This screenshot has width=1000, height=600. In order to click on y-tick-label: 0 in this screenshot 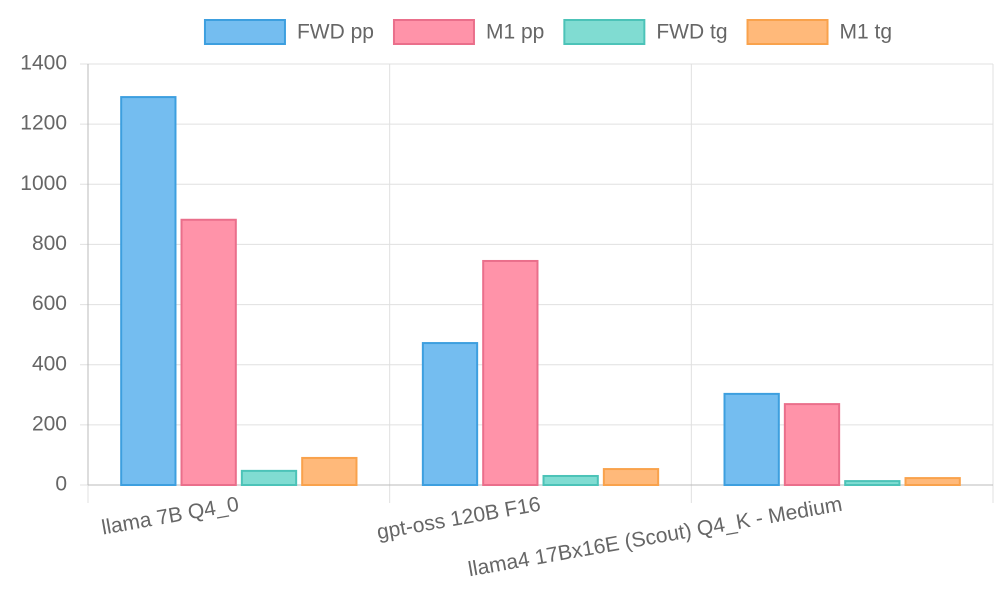, I will do `click(61, 484)`.